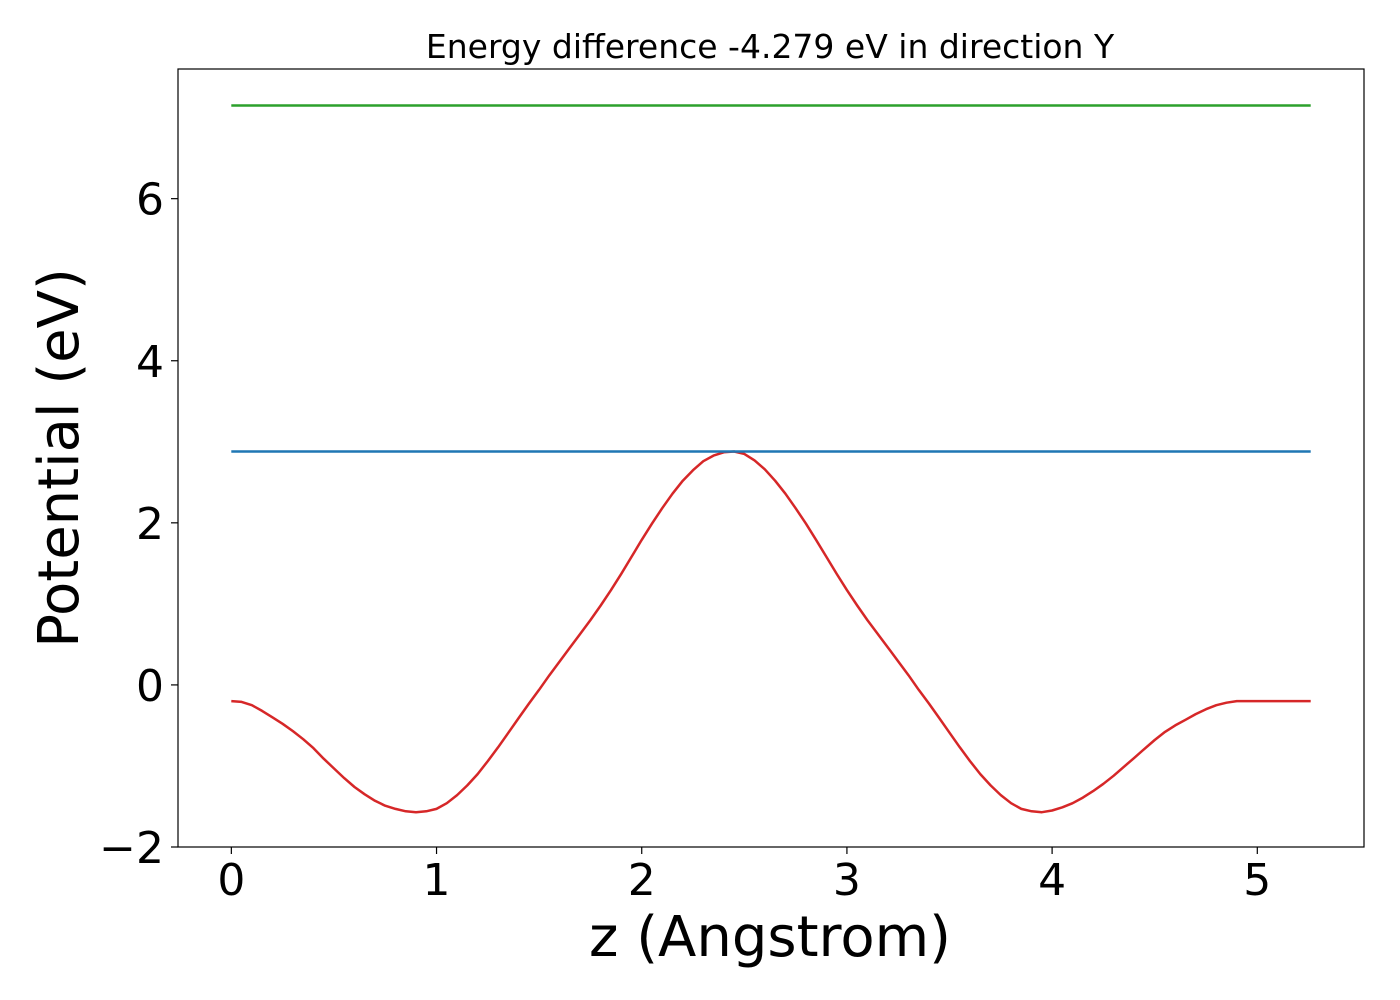  What do you see at coordinates (642, 880) in the screenshot?
I see `x-tick-label: 2` at bounding box center [642, 880].